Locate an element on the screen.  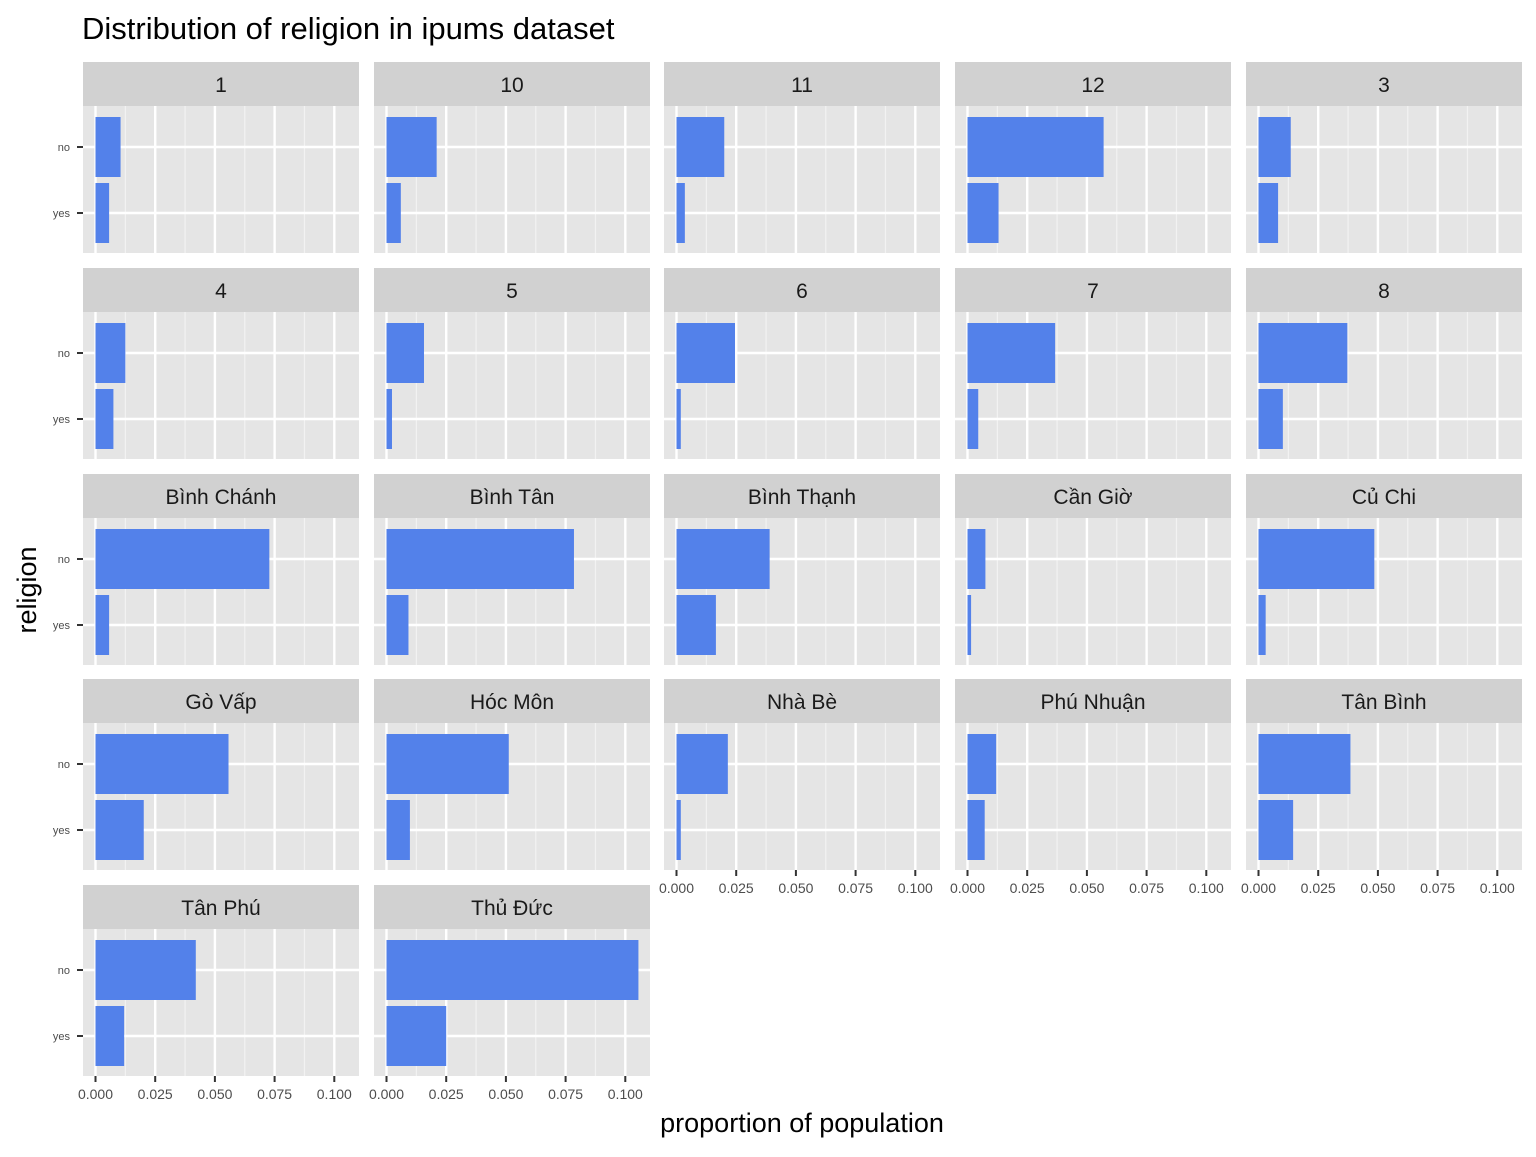
facet-panel: Nhà Bè 0.000 0.025 0.050 0.075 0.100 is located at coordinates (799, 787).